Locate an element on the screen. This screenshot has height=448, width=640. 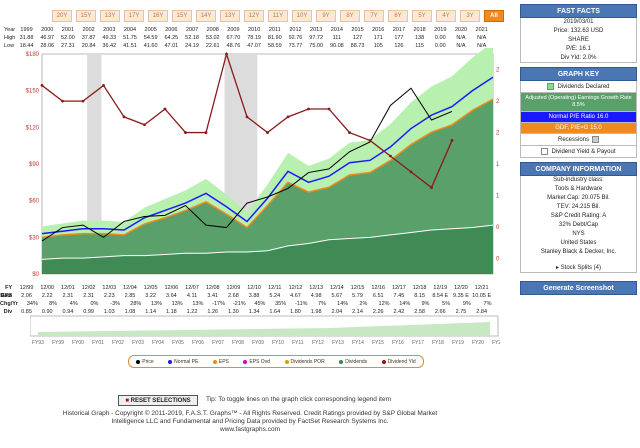
year-cell: 2017 is located at coordinates (399, 30).